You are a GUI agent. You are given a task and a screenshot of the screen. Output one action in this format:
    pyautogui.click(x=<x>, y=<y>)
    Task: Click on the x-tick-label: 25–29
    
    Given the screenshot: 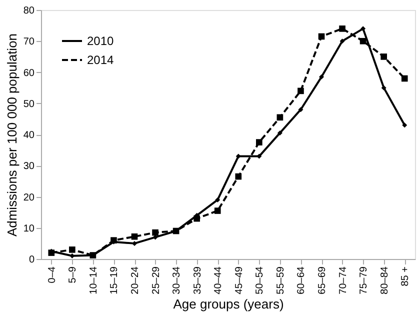 What is the action you would take?
    pyautogui.click(x=156, y=280)
    